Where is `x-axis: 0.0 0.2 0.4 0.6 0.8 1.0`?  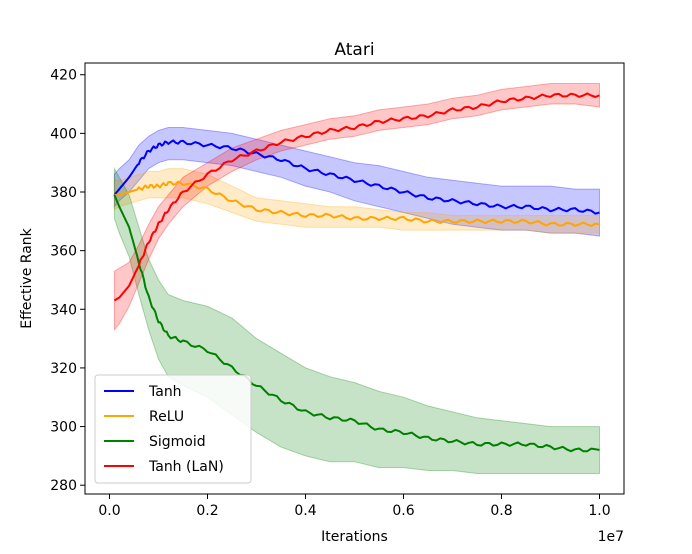
x-axis: 0.0 0.2 0.4 0.6 0.8 1.0 is located at coordinates (354, 506).